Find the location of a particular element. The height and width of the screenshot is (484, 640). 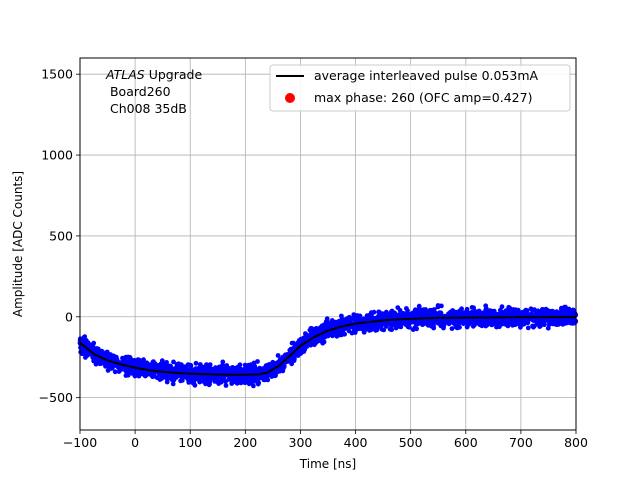

x-axis-ticks: −100 0 100 200 300 400 500 600 700 800 is located at coordinates (325, 440).